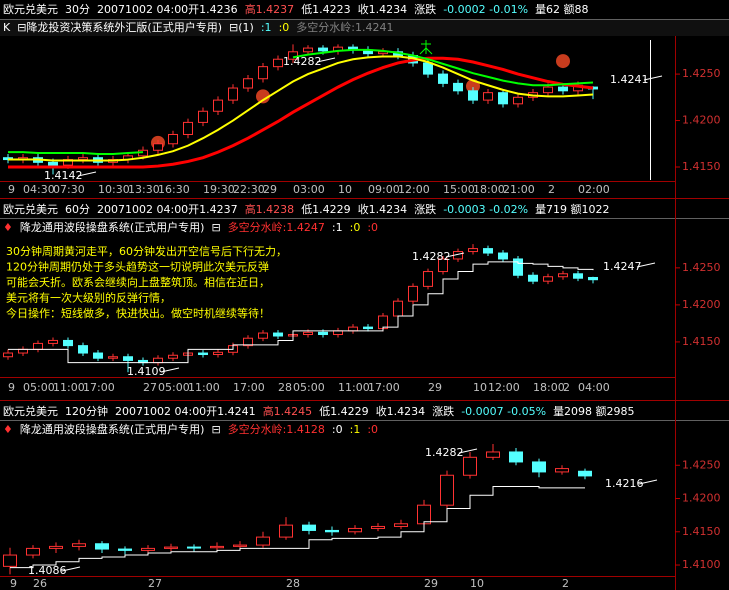 Image resolution: width=729 pixels, height=590 pixels. Describe the element at coordinates (270, 209) in the screenshot. I see `header-text: 高1.4238` at that location.